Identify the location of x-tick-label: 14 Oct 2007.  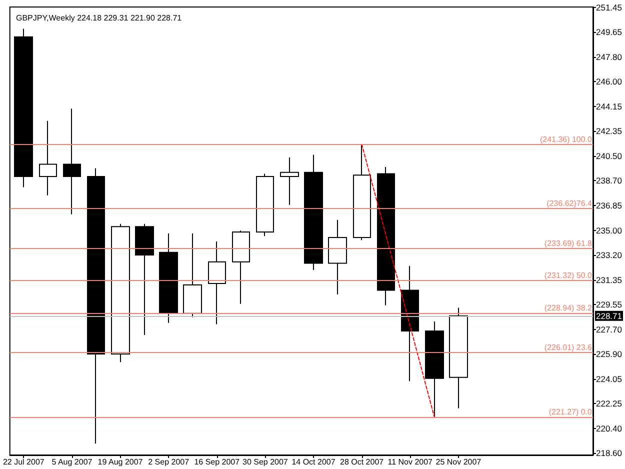
(314, 462).